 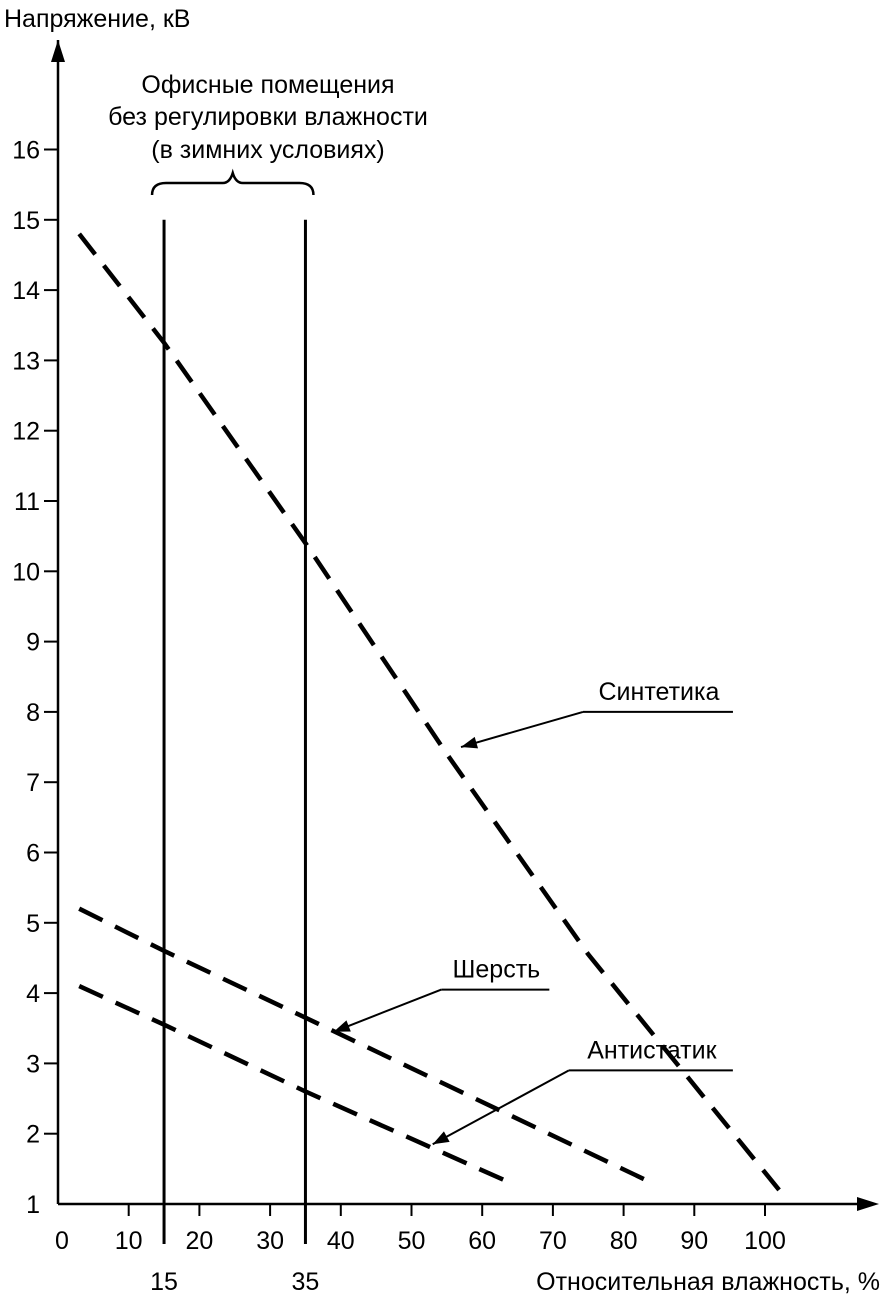 I want to click on y-tick-label: 8, so click(x=33, y=713).